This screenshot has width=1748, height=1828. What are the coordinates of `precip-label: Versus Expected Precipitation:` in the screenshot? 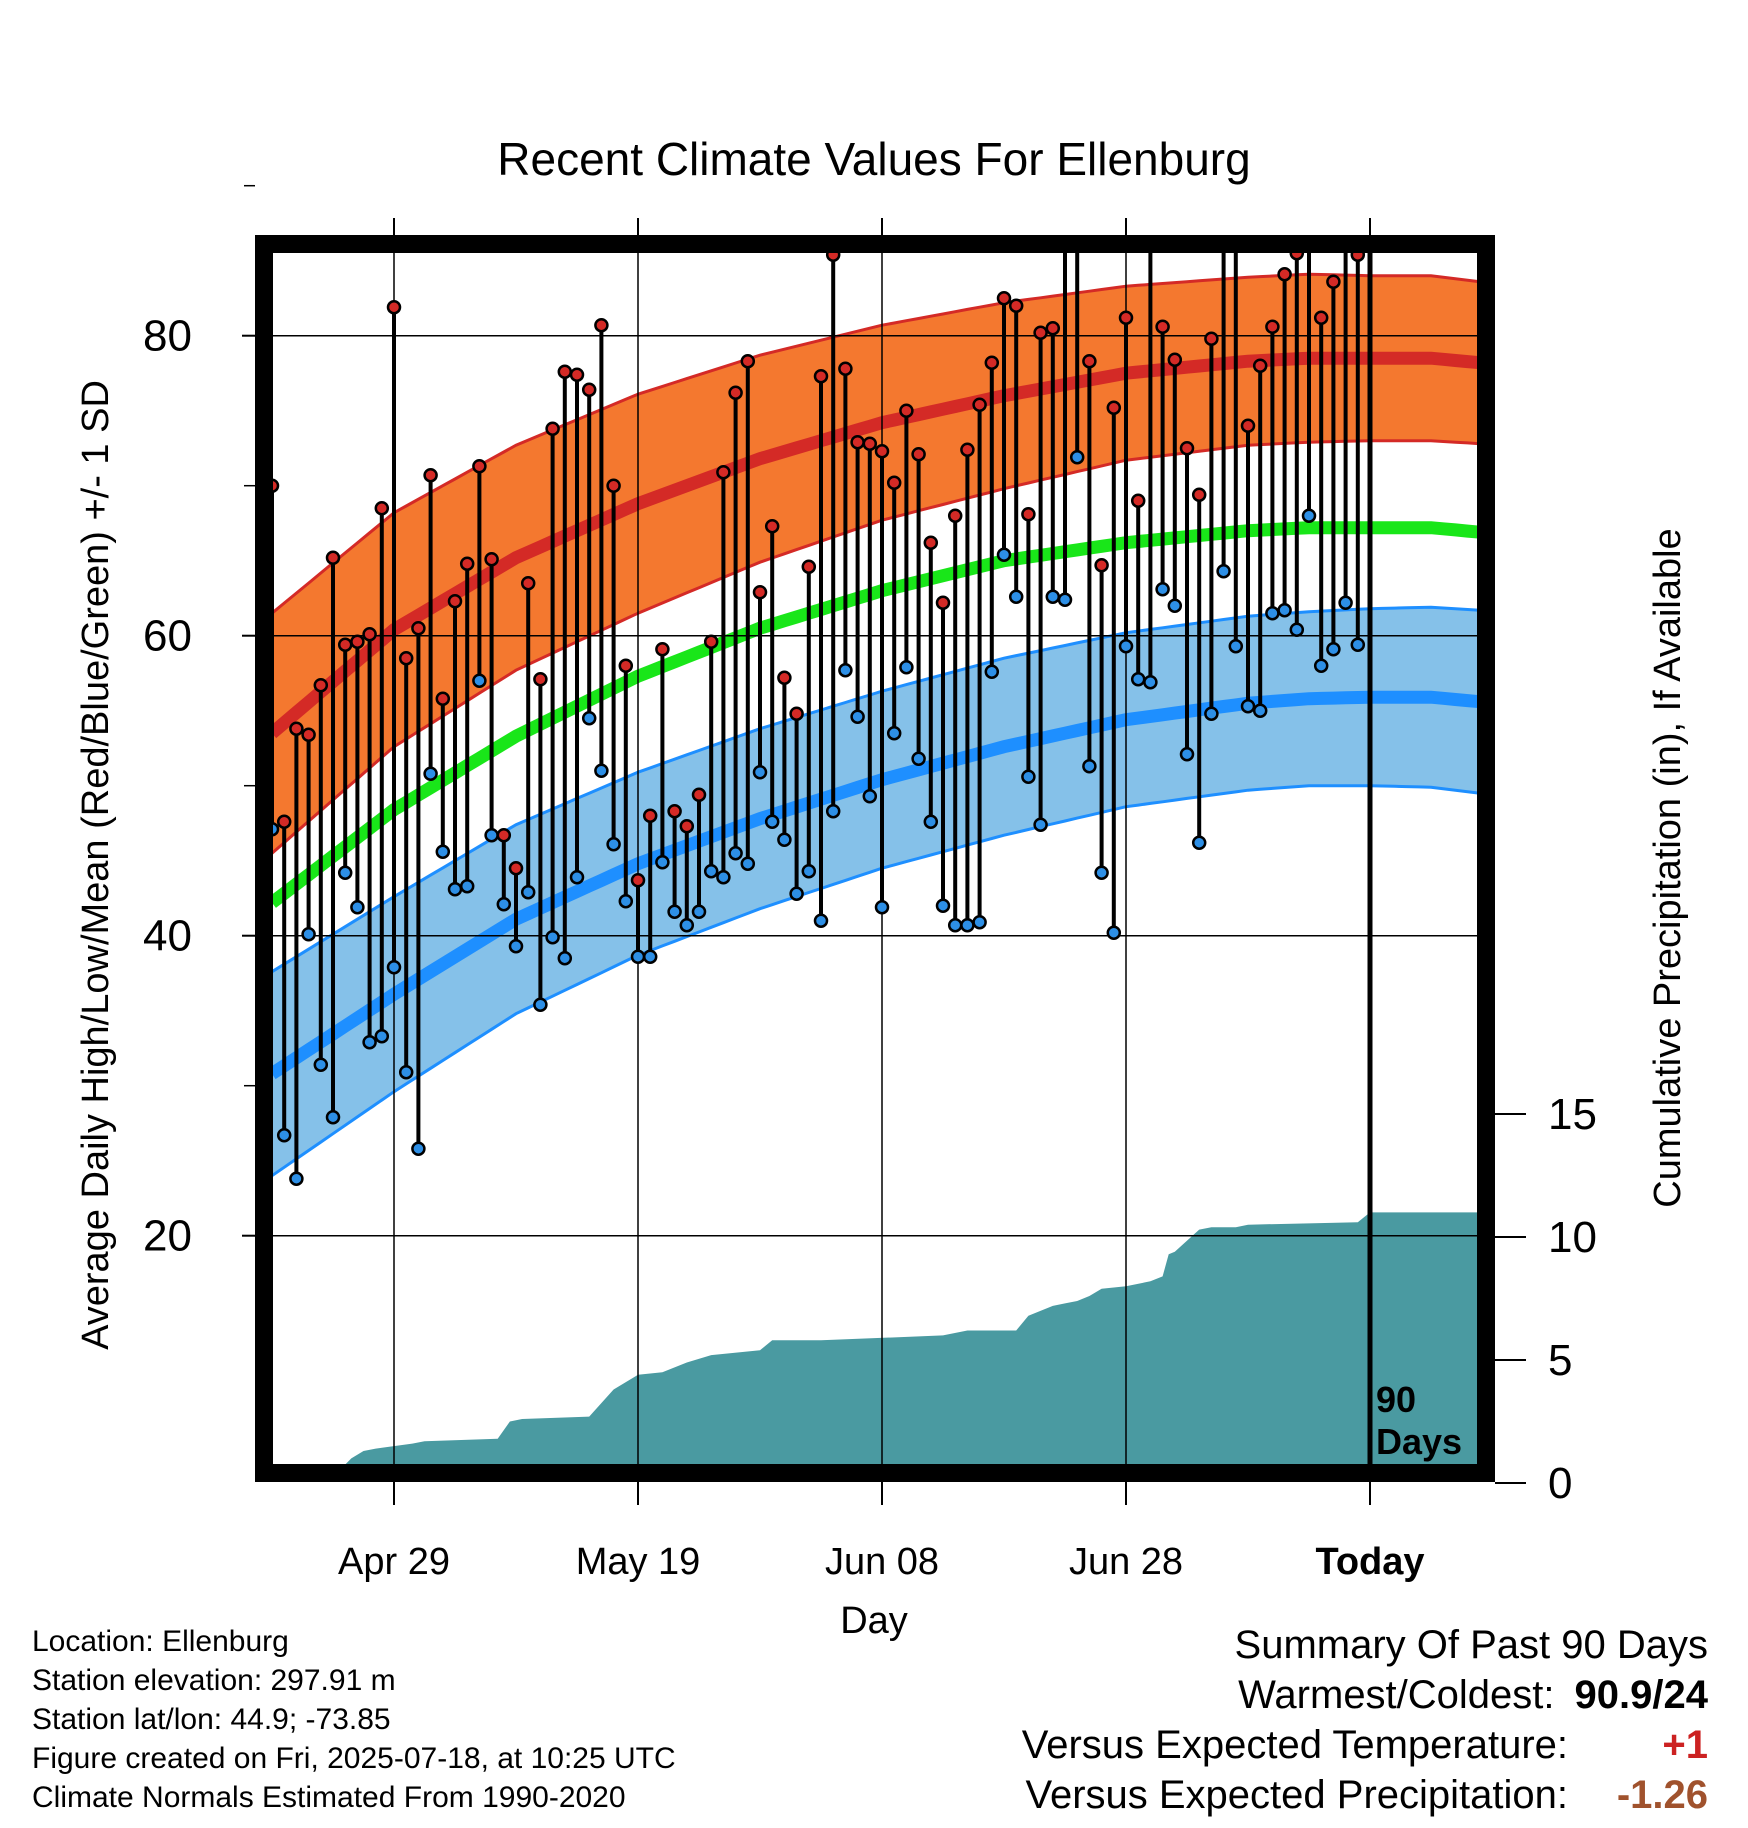 It's located at (1296, 1795).